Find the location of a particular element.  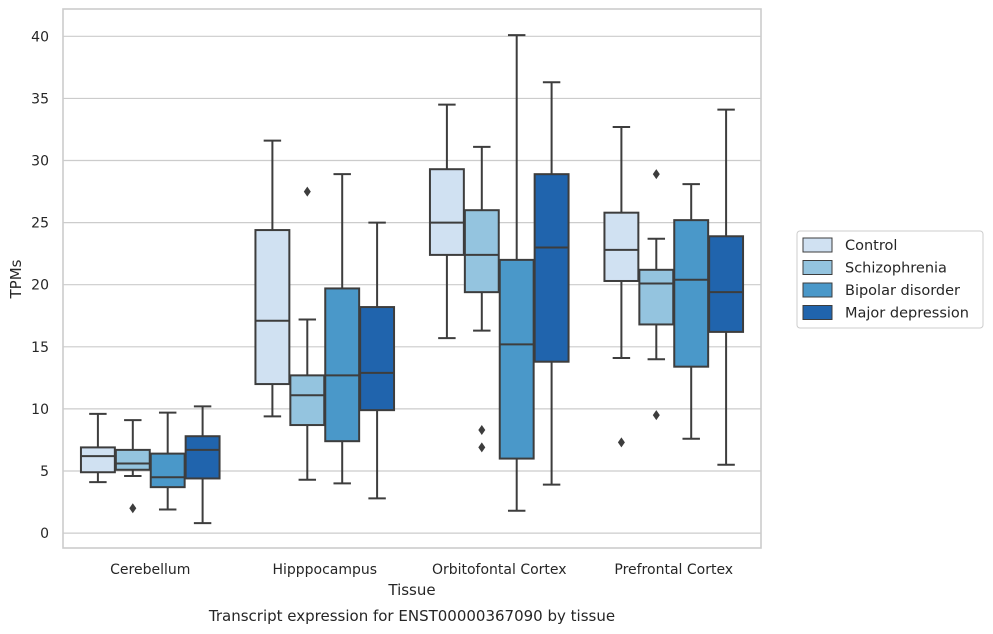

legend-label: Control is located at coordinates (871, 246).